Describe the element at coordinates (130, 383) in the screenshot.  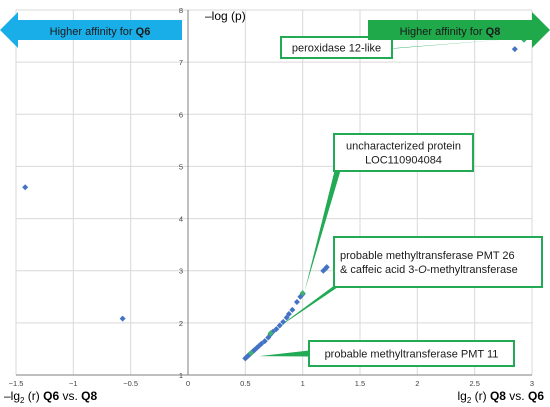
I see `x-tick-label: −0.5` at that location.